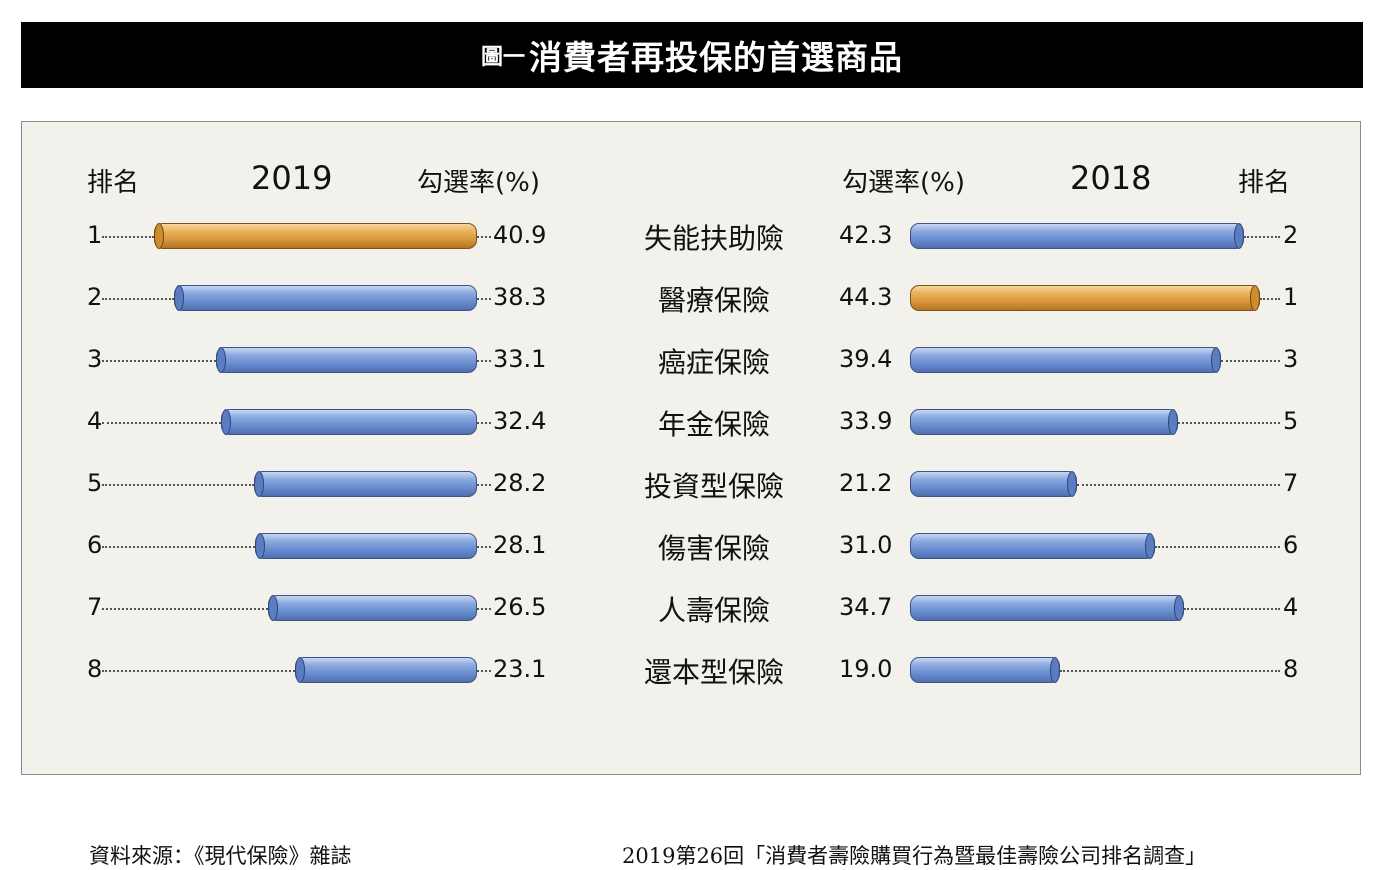  I want to click on value-2018: 39.4, so click(866, 359).